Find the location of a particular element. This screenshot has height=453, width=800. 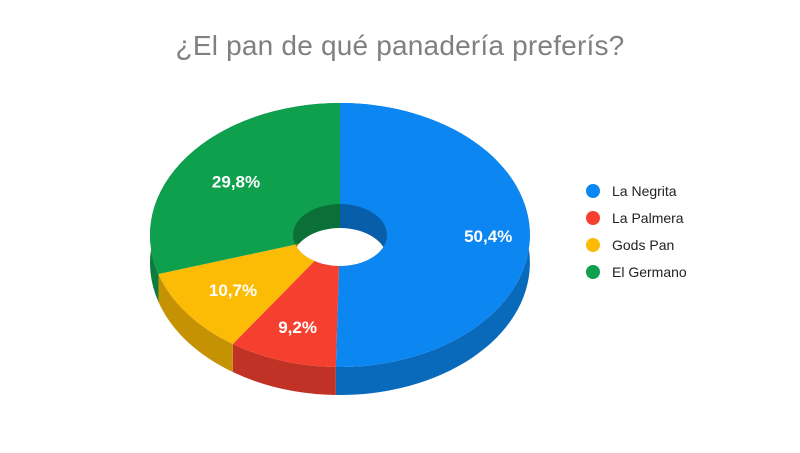

legend-item-label: El Germano is located at coordinates (649, 271).